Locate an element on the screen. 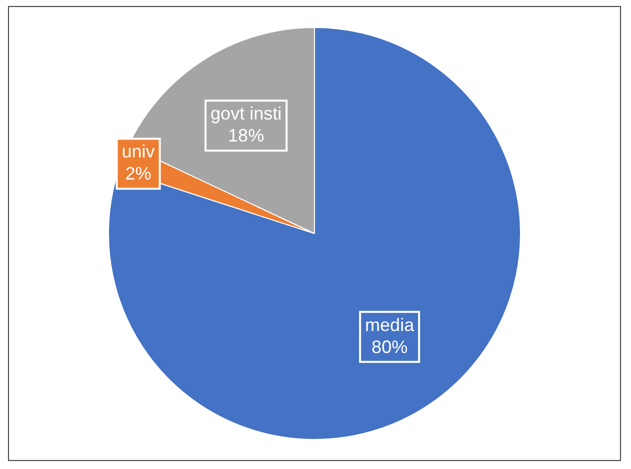 This screenshot has height=469, width=631. slice-label: govt insti is located at coordinates (246, 114).